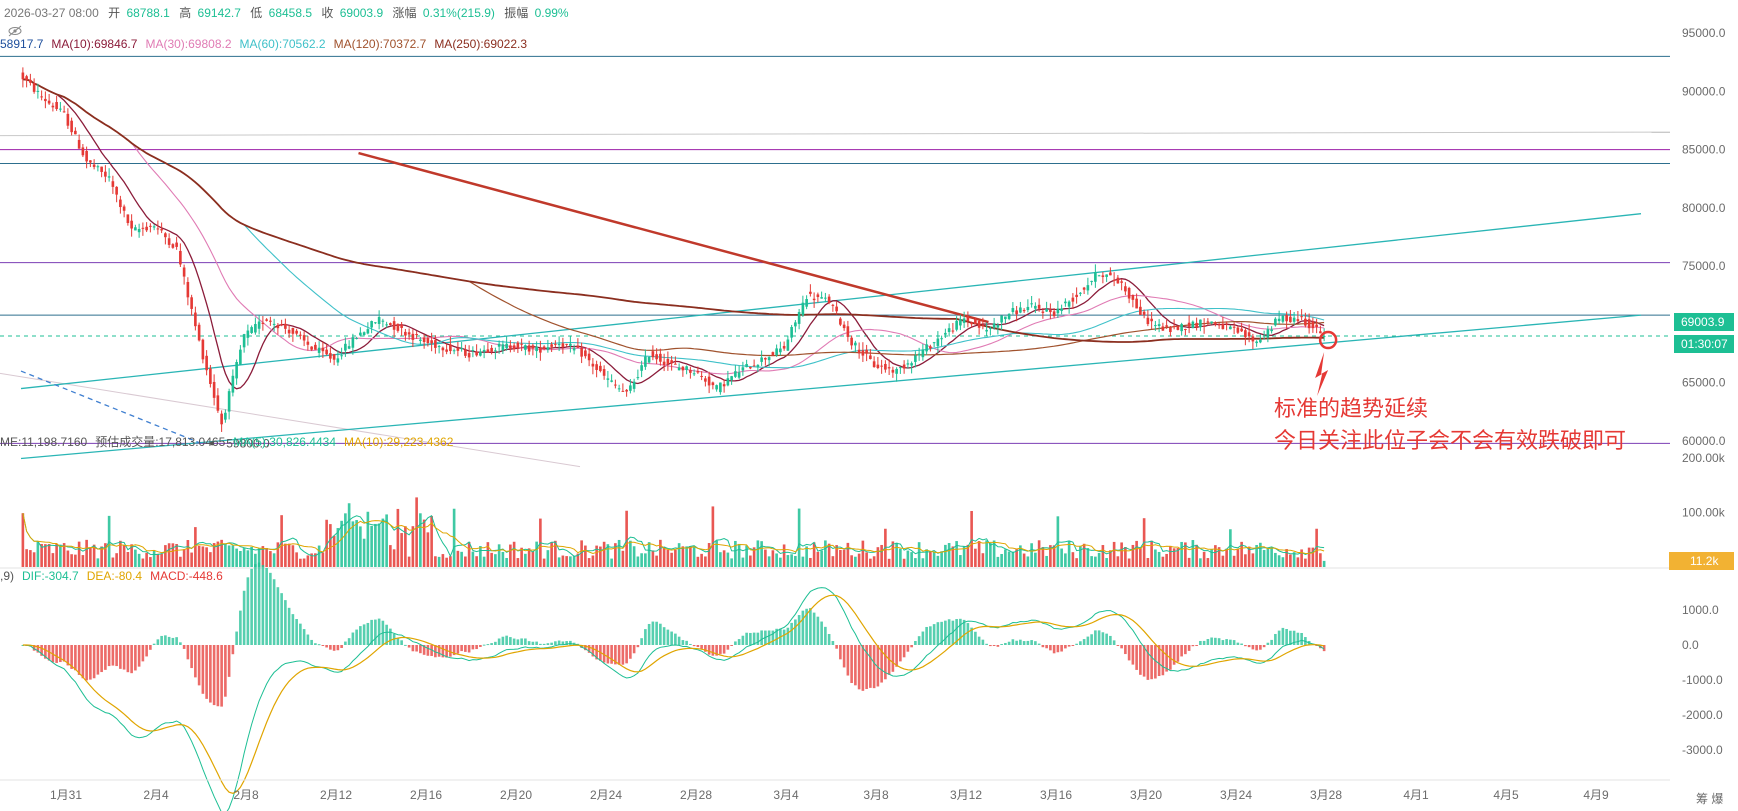 The height and width of the screenshot is (811, 1738). What do you see at coordinates (7, 576) in the screenshot?
I see `legend-entry: ,9)` at bounding box center [7, 576].